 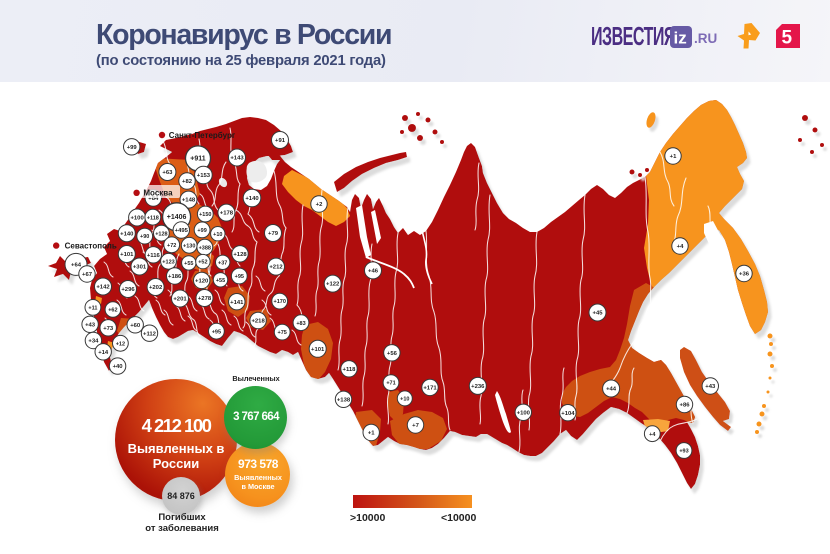 What do you see at coordinates (189, 246) in the screenshot?
I see `svg-text: +130` at bounding box center [189, 246].